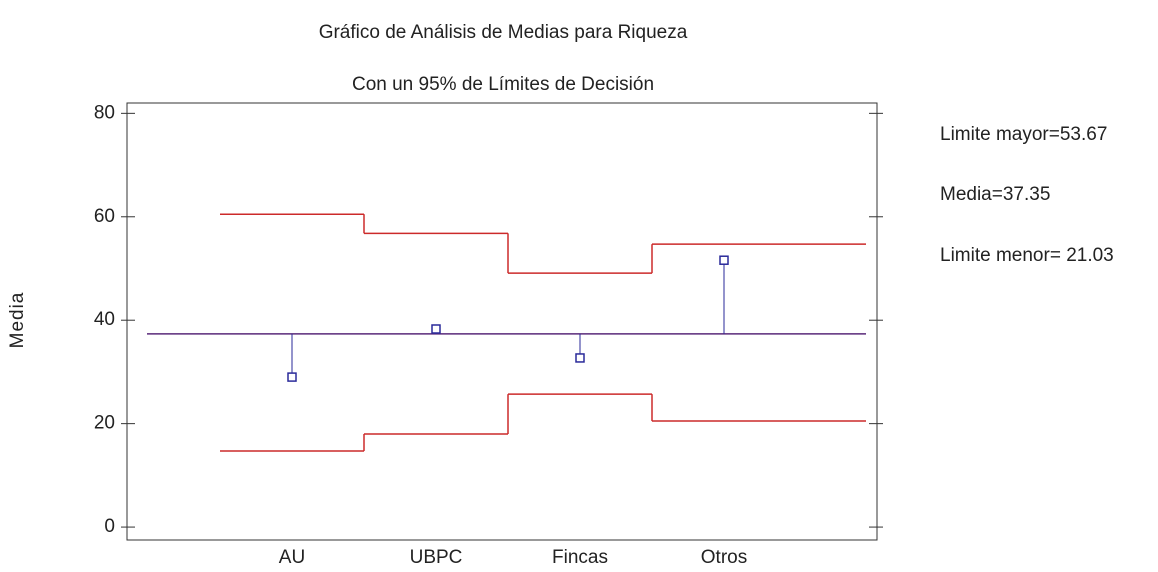 The width and height of the screenshot is (1158, 572). Describe the element at coordinates (724, 557) in the screenshot. I see `x-tick-label: Otros` at that location.